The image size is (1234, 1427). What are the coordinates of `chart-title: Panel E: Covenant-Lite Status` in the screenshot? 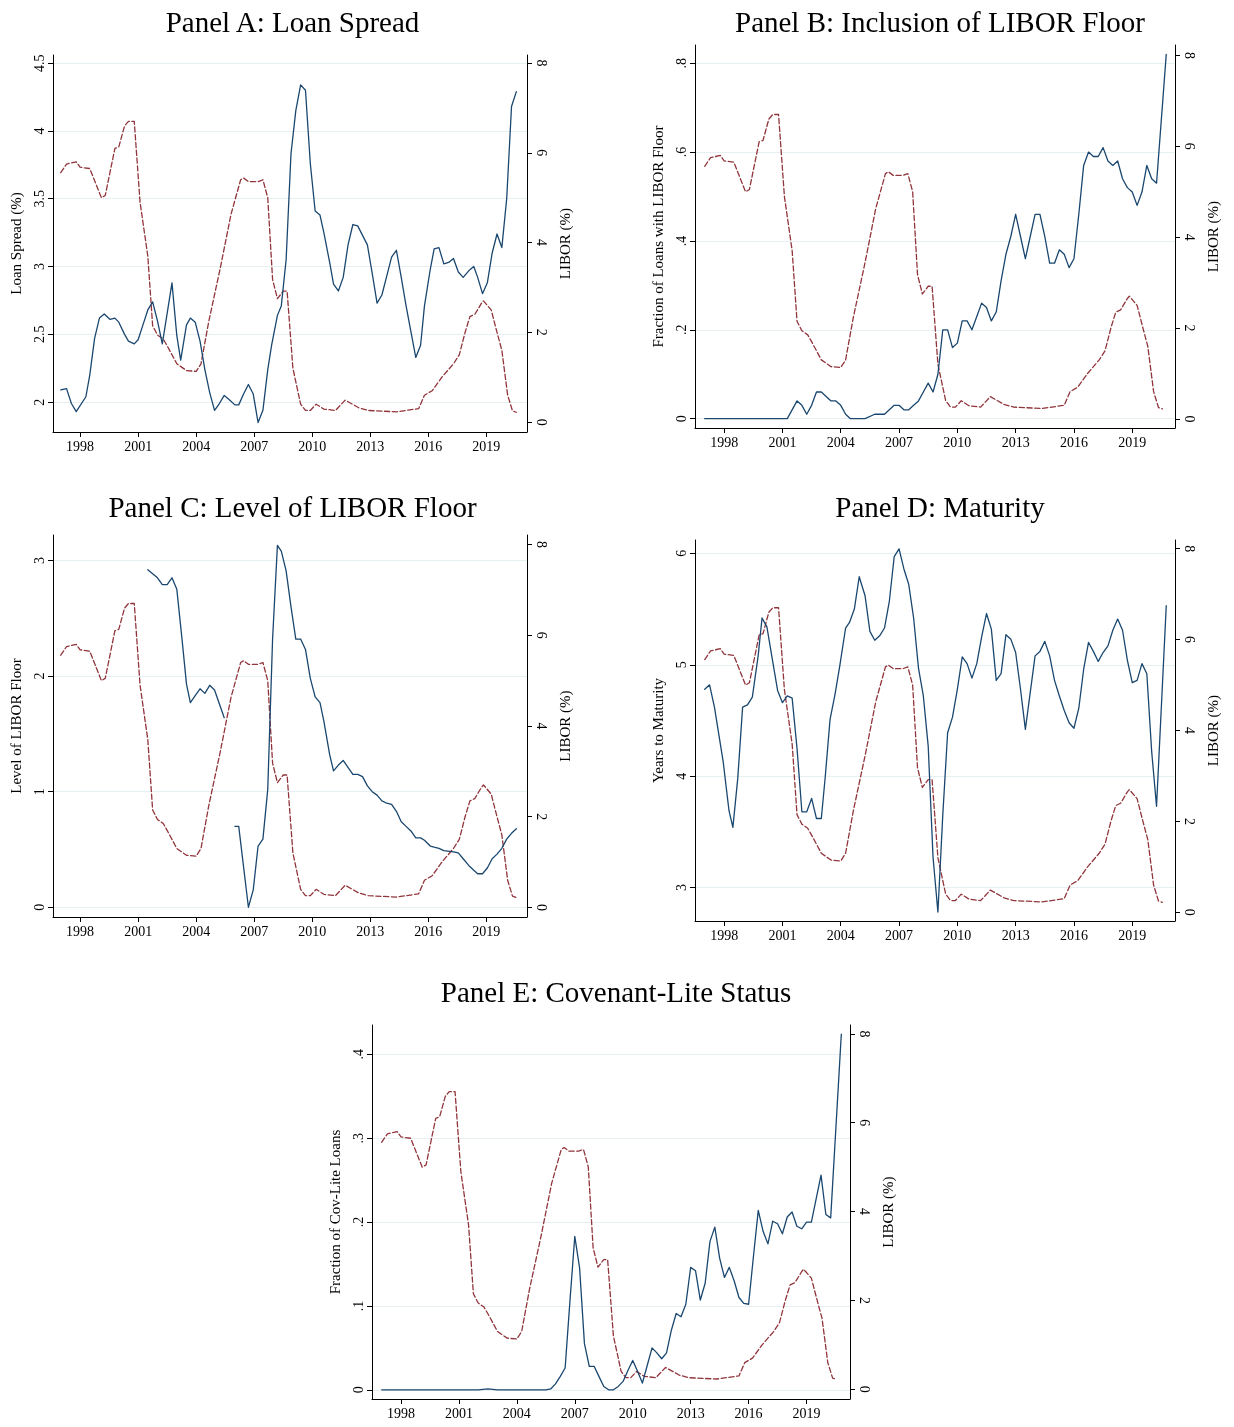 It's located at (616, 991).